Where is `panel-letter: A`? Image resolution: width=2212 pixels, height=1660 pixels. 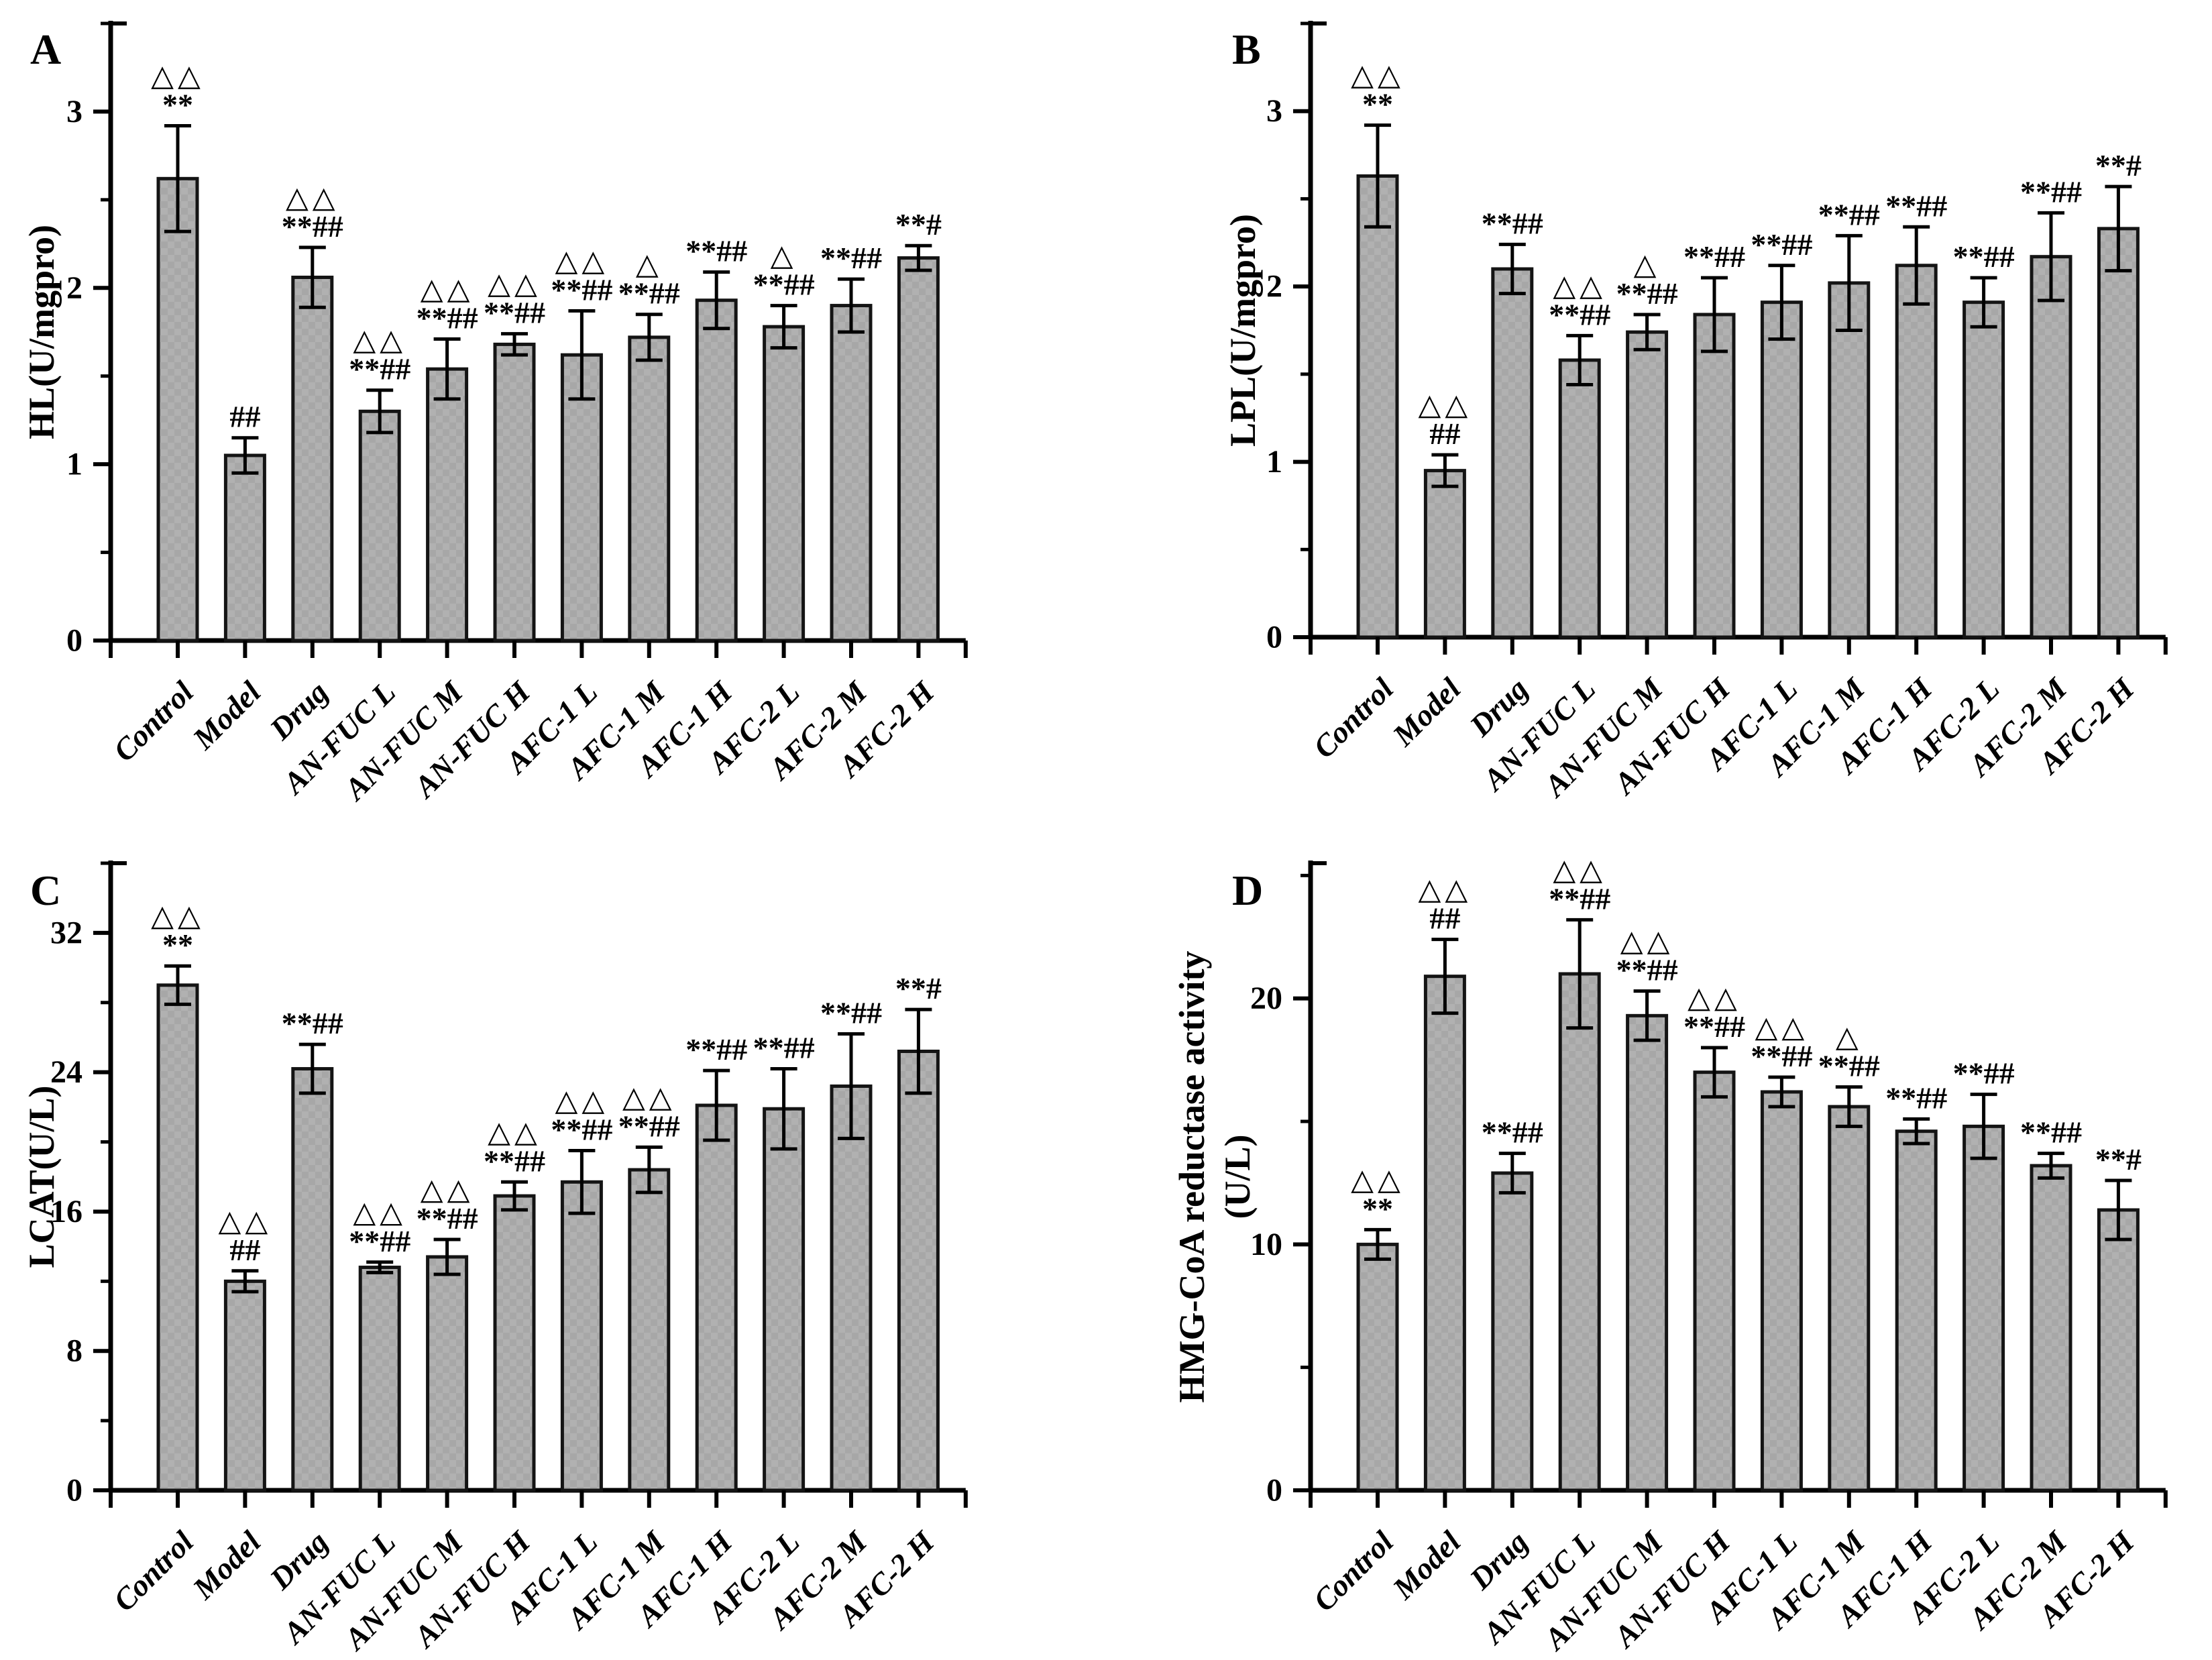 panel-letter: A is located at coordinates (45, 49).